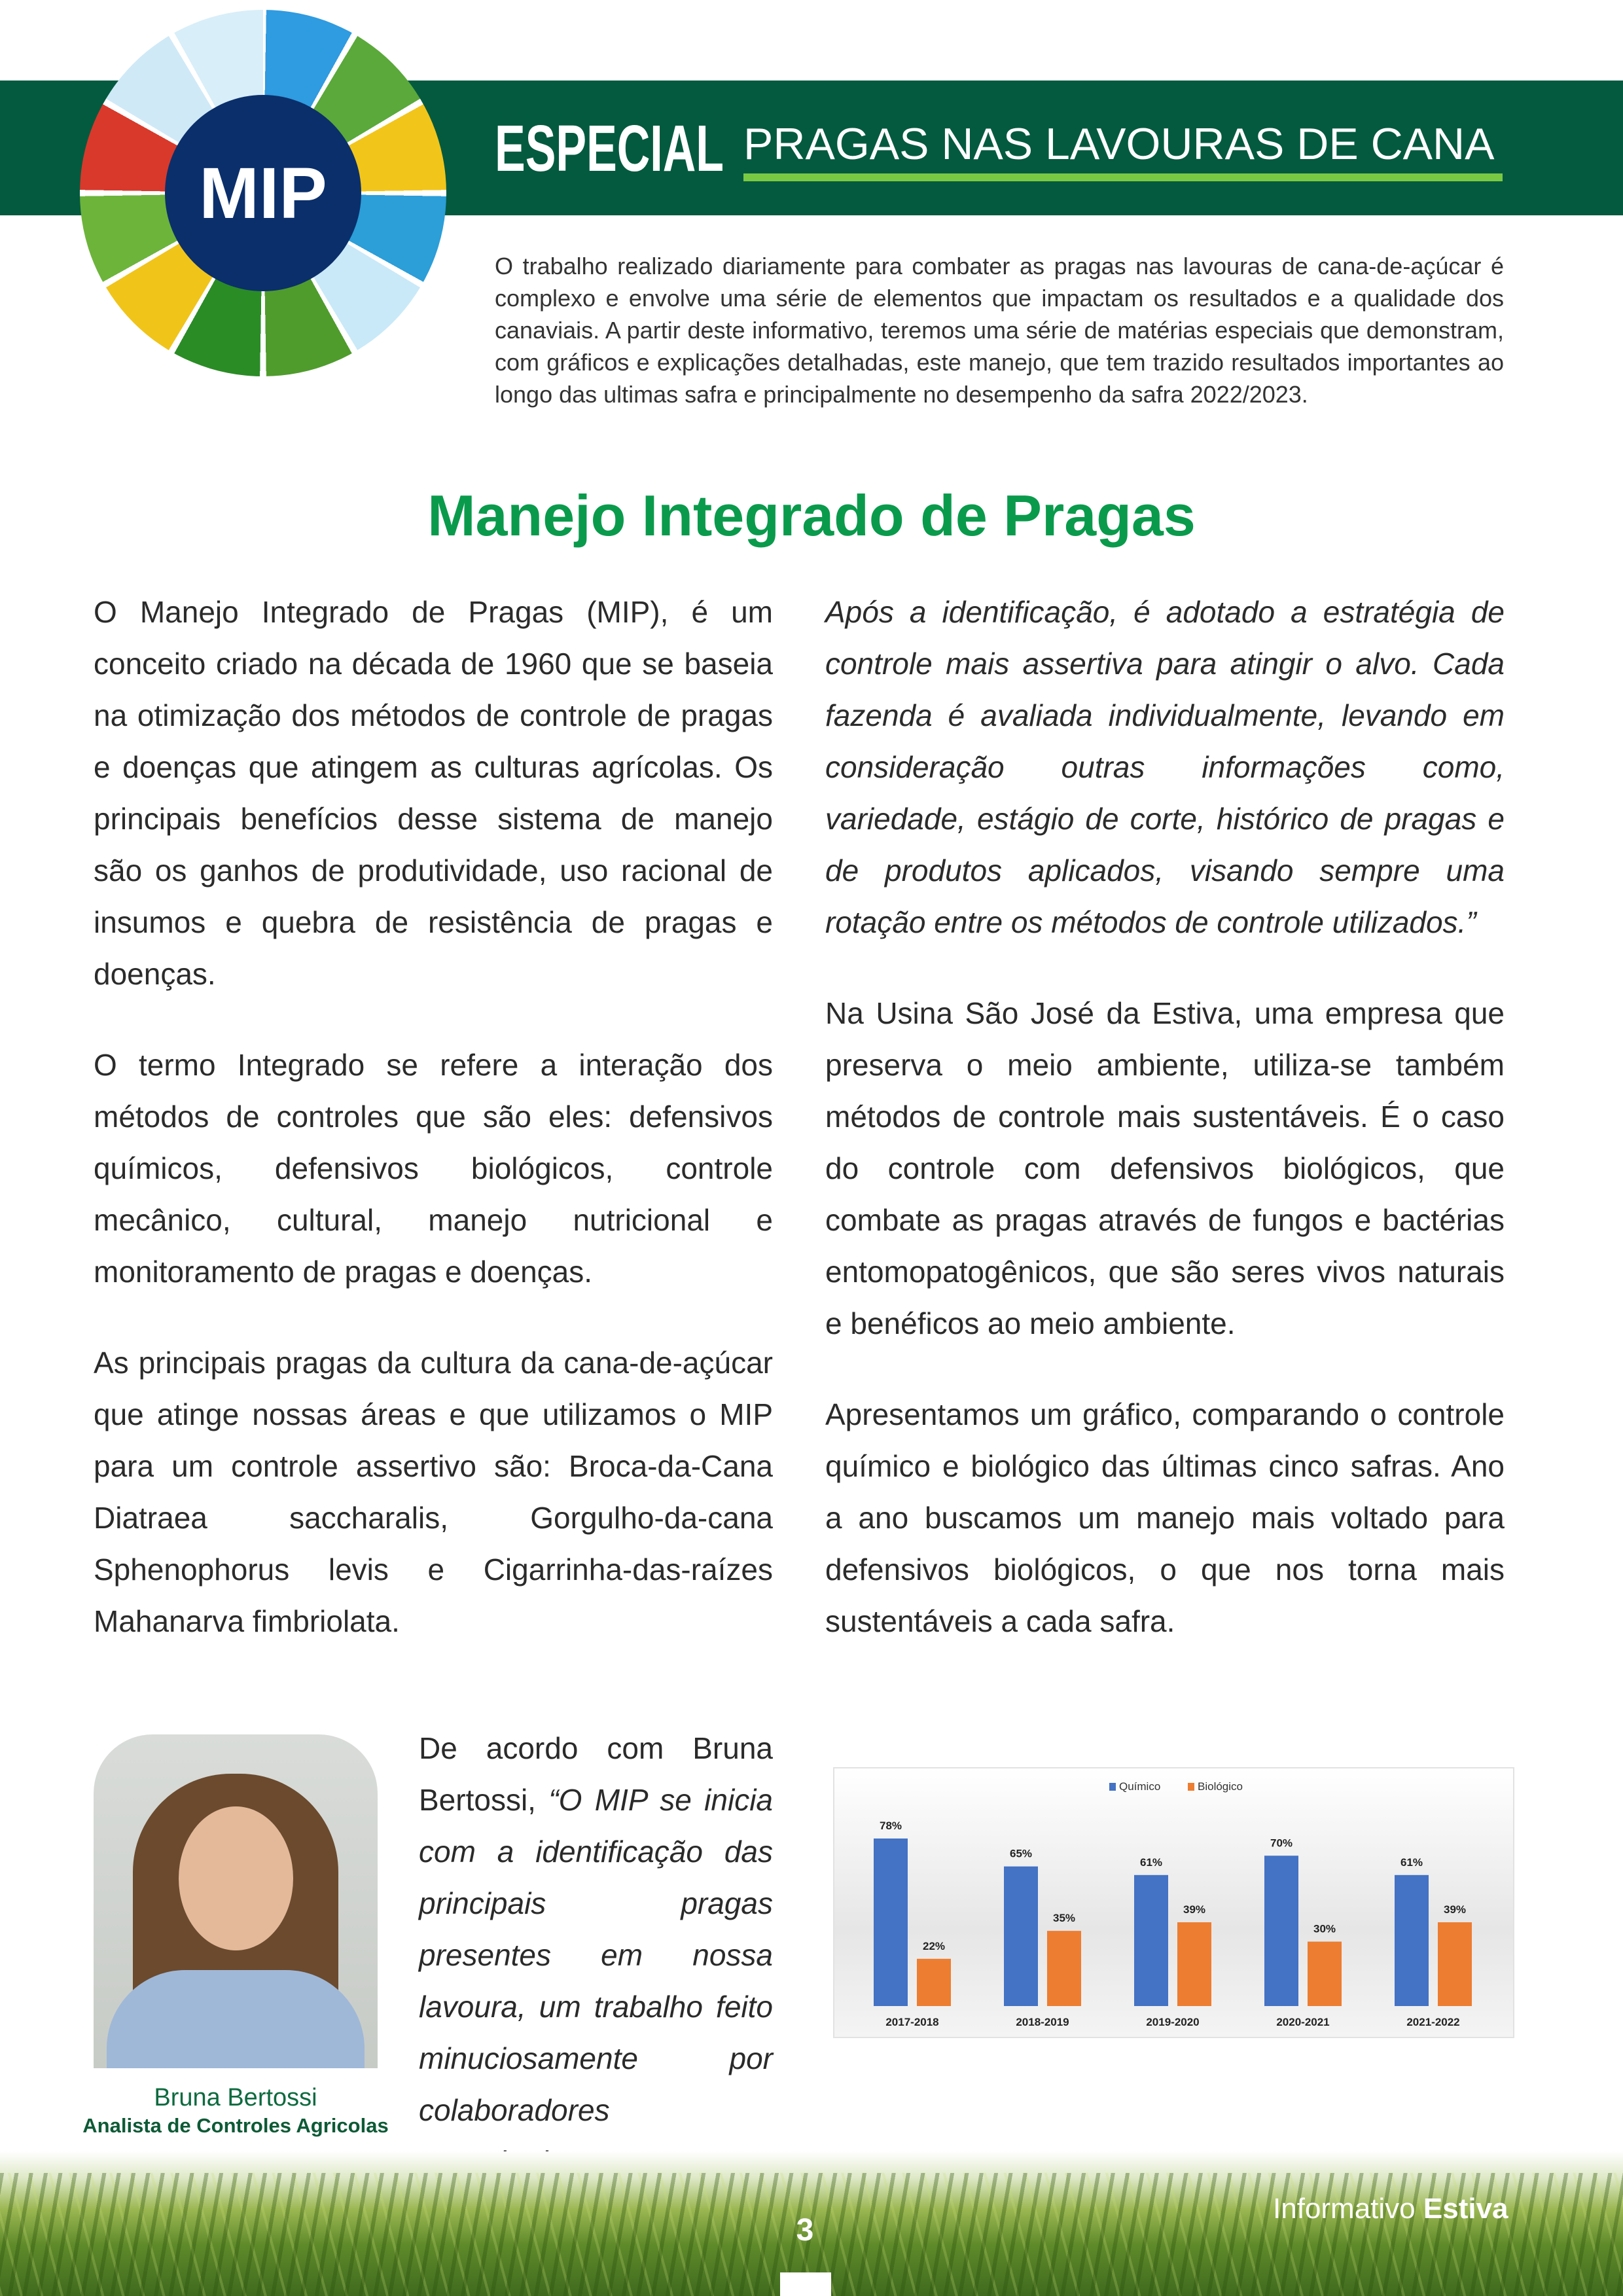 Image resolution: width=1623 pixels, height=2296 pixels. Describe the element at coordinates (911, 2022) in the screenshot. I see `category-label: 2017-2018` at that location.